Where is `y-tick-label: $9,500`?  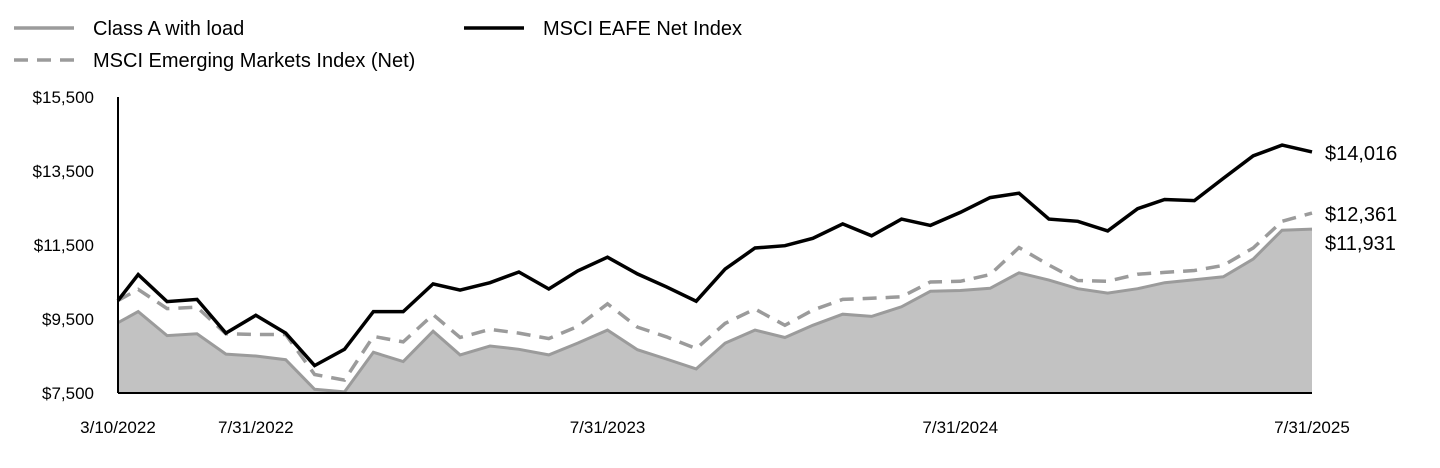 y-tick-label: $9,500 is located at coordinates (68, 319).